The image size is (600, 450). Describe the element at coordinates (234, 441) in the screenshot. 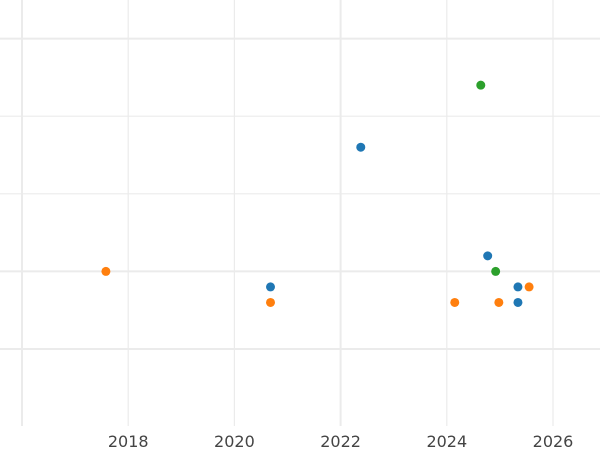

I see `x-tick-label: 2020` at that location.